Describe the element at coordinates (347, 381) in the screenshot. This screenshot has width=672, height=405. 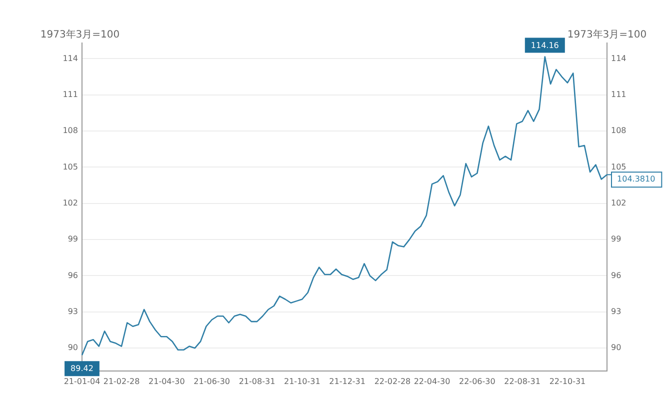
I see `x-tick-label: 21-12-31` at that location.